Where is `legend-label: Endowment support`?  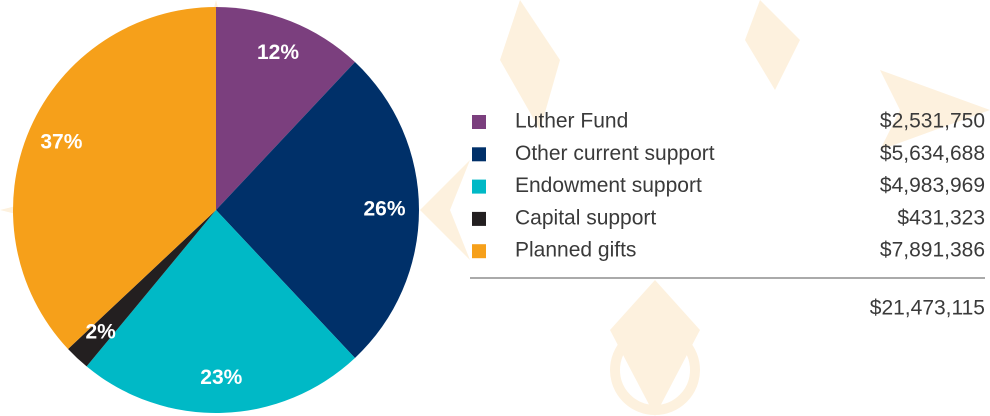
legend-label: Endowment support is located at coordinates (608, 185).